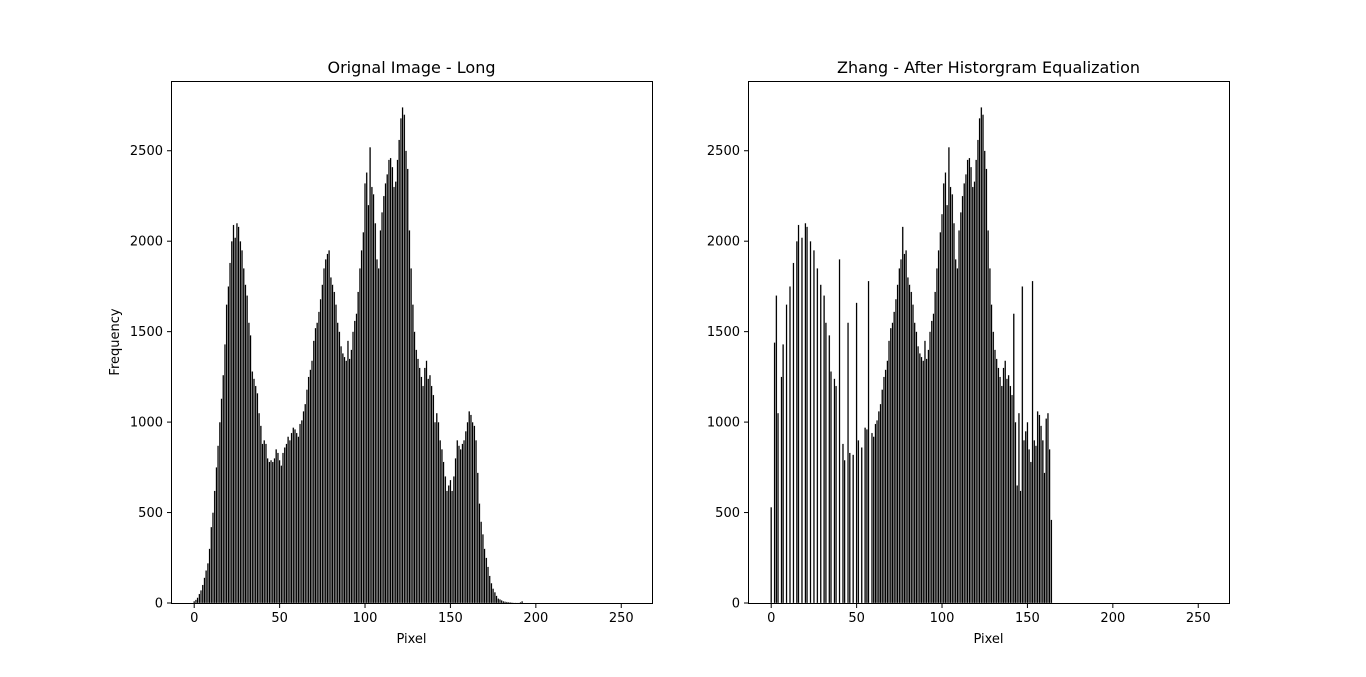 Image resolution: width=1366 pixels, height=677 pixels. Describe the element at coordinates (151, 378) in the screenshot. I see `left-y-ticks: 0 500 1000 1500 2000 2500` at that location.